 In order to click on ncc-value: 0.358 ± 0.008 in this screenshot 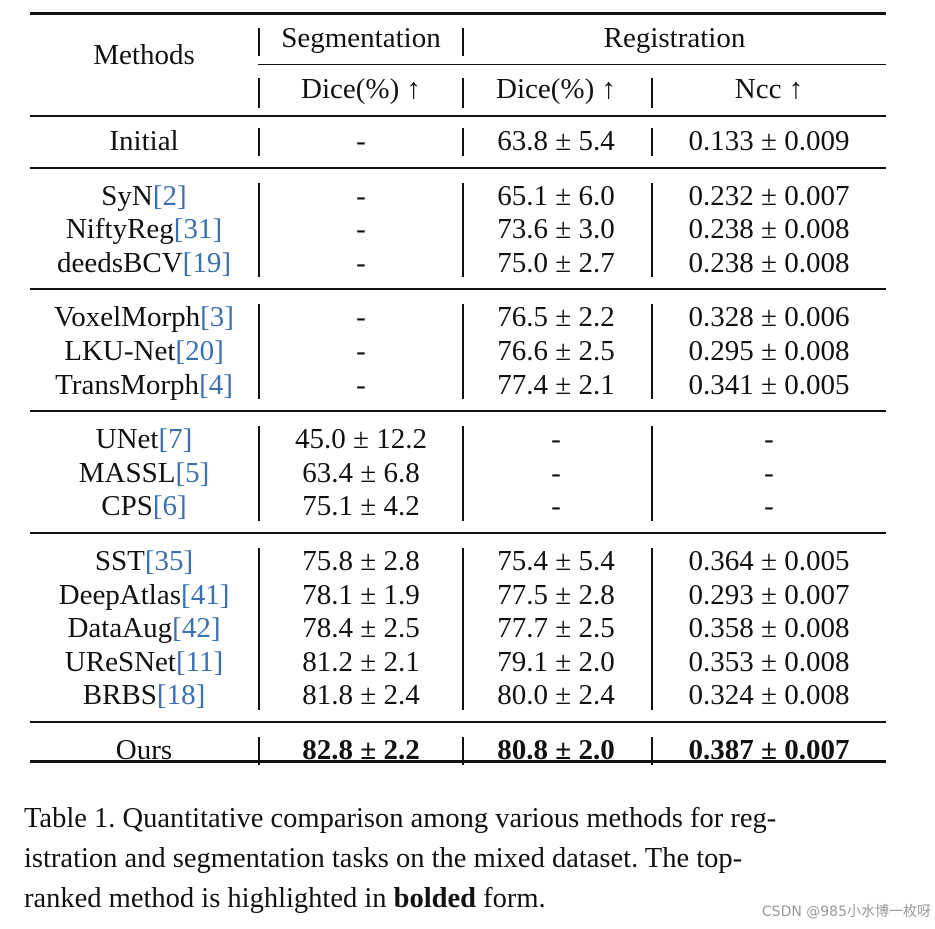, I will do `click(769, 628)`.